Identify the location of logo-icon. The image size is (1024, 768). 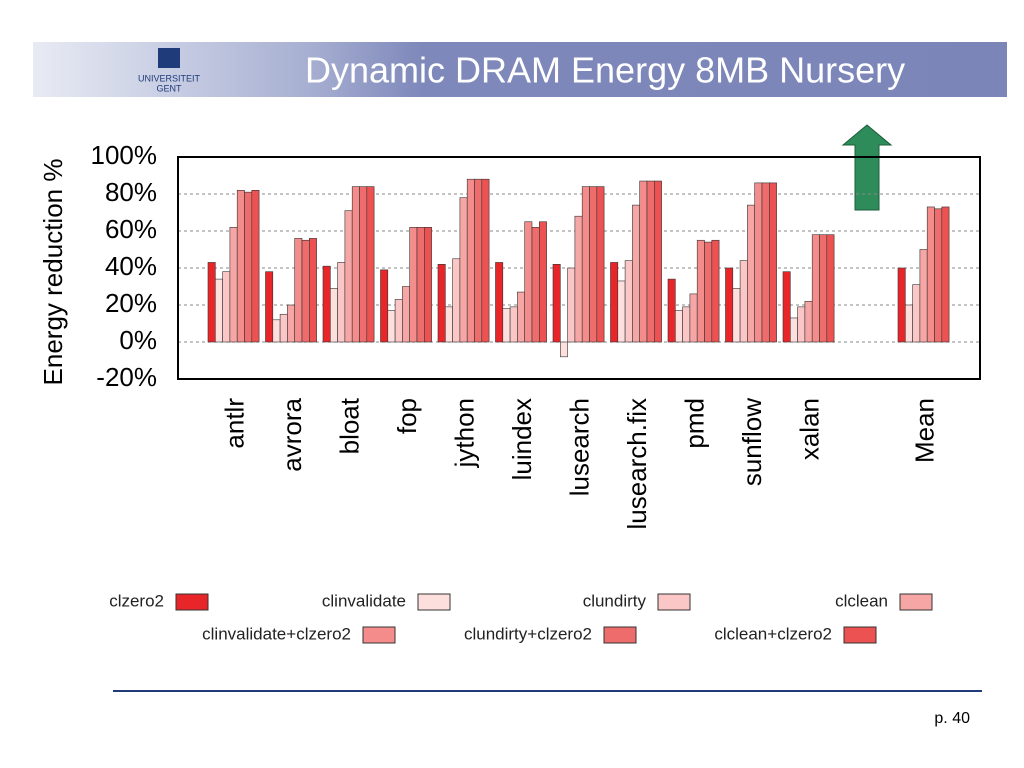
(169, 58).